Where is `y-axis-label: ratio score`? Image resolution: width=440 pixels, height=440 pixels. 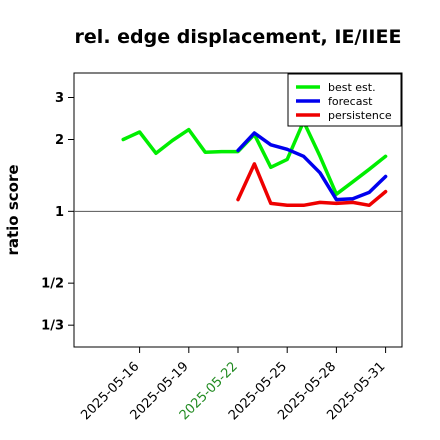 y-axis-label: ratio score is located at coordinates (13, 209).